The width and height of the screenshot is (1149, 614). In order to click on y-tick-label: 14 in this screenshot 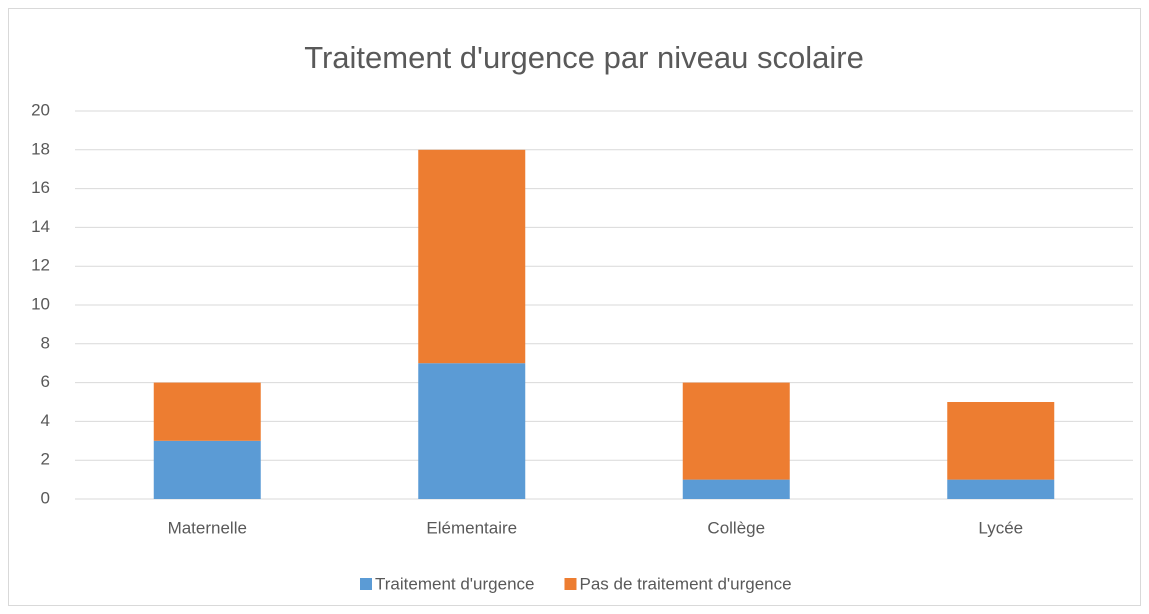, I will do `click(40, 226)`.